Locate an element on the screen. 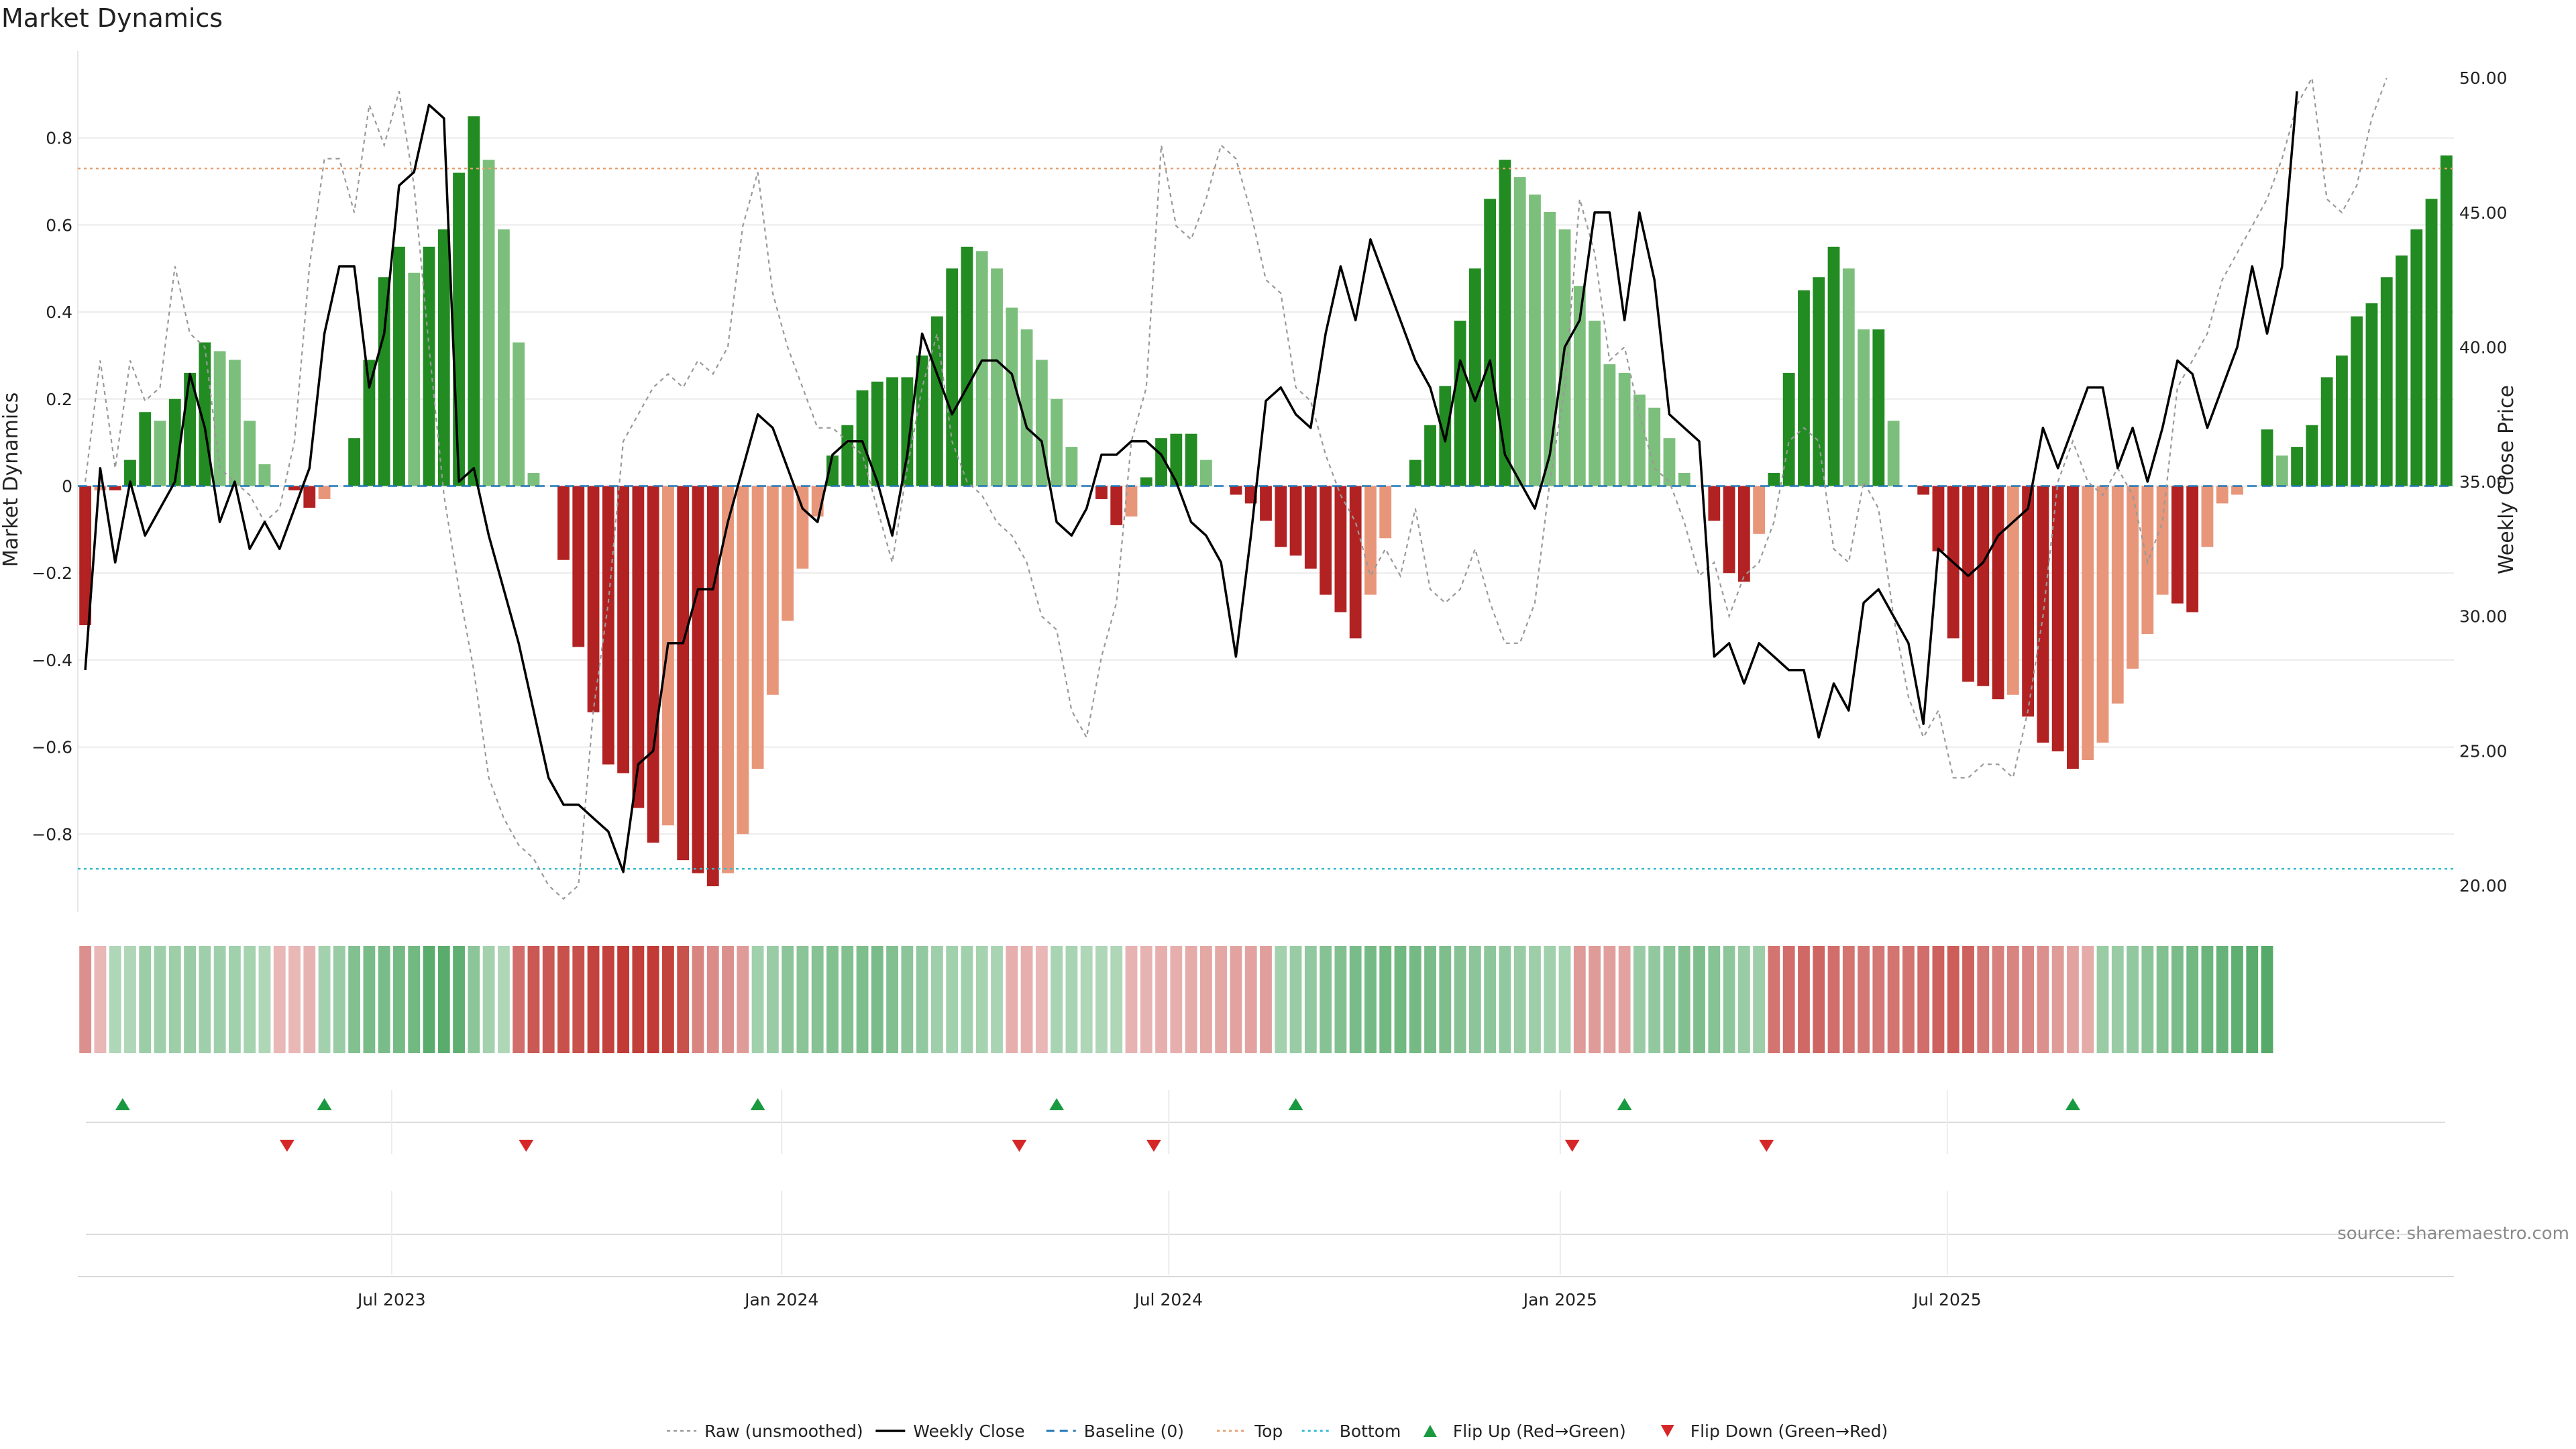 This screenshot has width=2576, height=1449. x-tick-label: Jul 2023 is located at coordinates (391, 1299).